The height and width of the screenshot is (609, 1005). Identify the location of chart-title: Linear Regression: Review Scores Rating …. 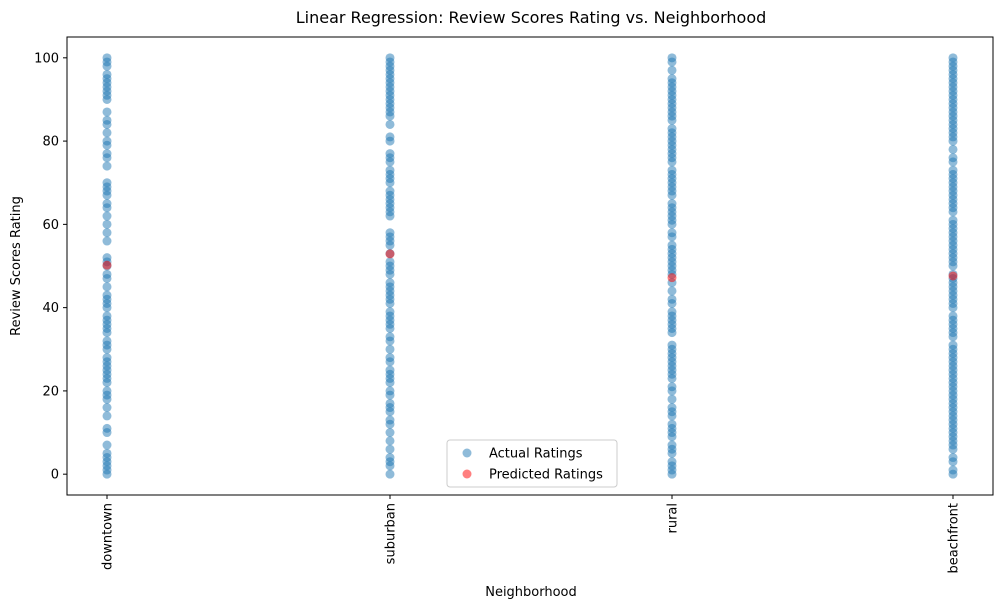
(531, 17).